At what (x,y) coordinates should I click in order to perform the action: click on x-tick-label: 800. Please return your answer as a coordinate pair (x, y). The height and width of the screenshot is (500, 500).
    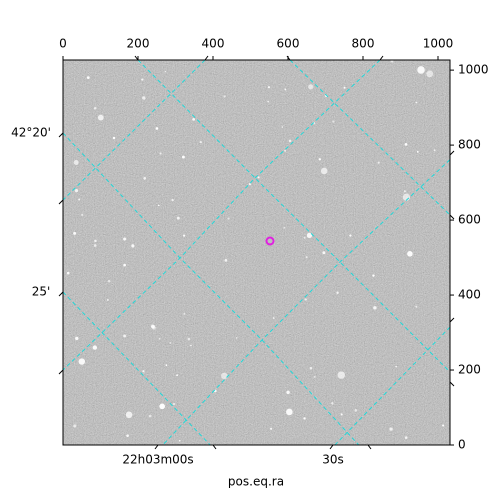
    Looking at the image, I should click on (363, 44).